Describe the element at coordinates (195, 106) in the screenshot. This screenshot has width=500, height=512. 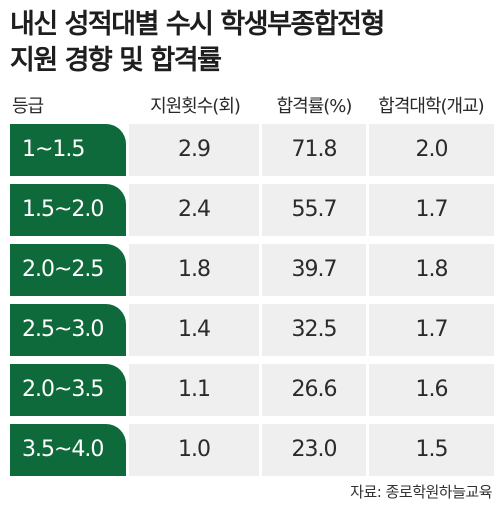
I see `header-applications: 지원횟수(회)` at that location.